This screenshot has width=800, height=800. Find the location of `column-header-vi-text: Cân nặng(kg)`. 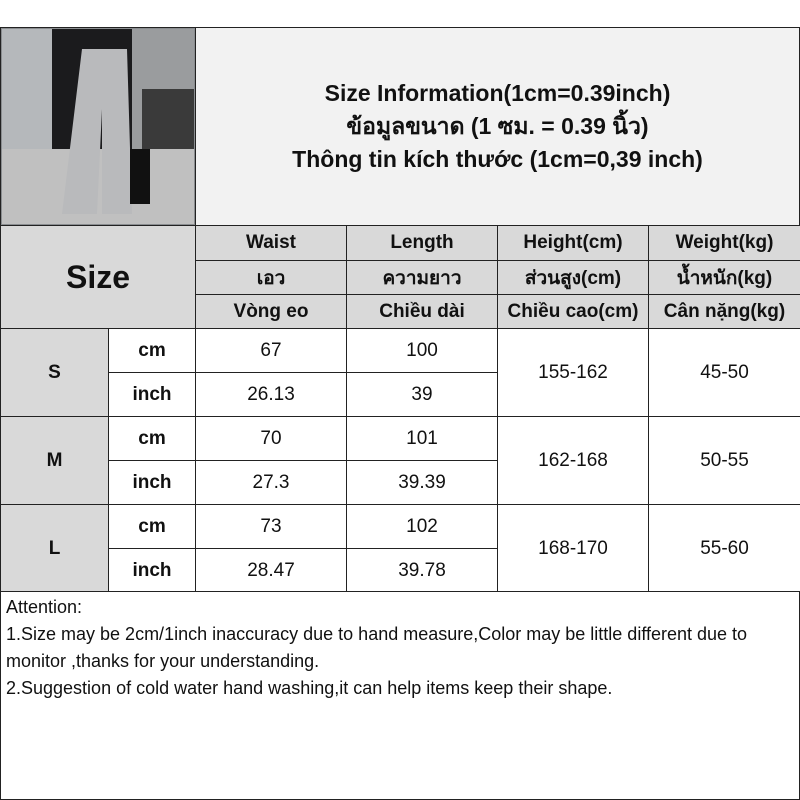

column-header-vi-text: Cân nặng(kg) is located at coordinates (724, 311).